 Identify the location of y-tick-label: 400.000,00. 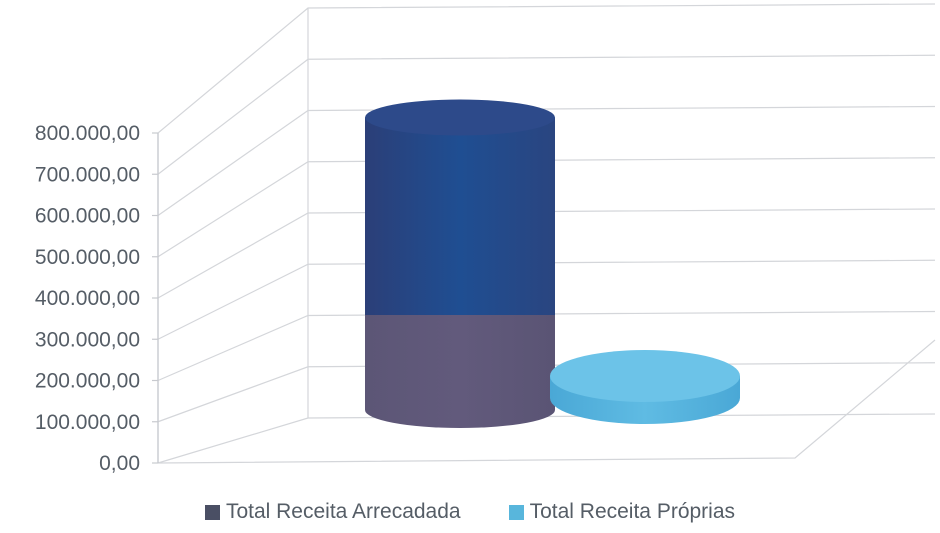
(87, 298).